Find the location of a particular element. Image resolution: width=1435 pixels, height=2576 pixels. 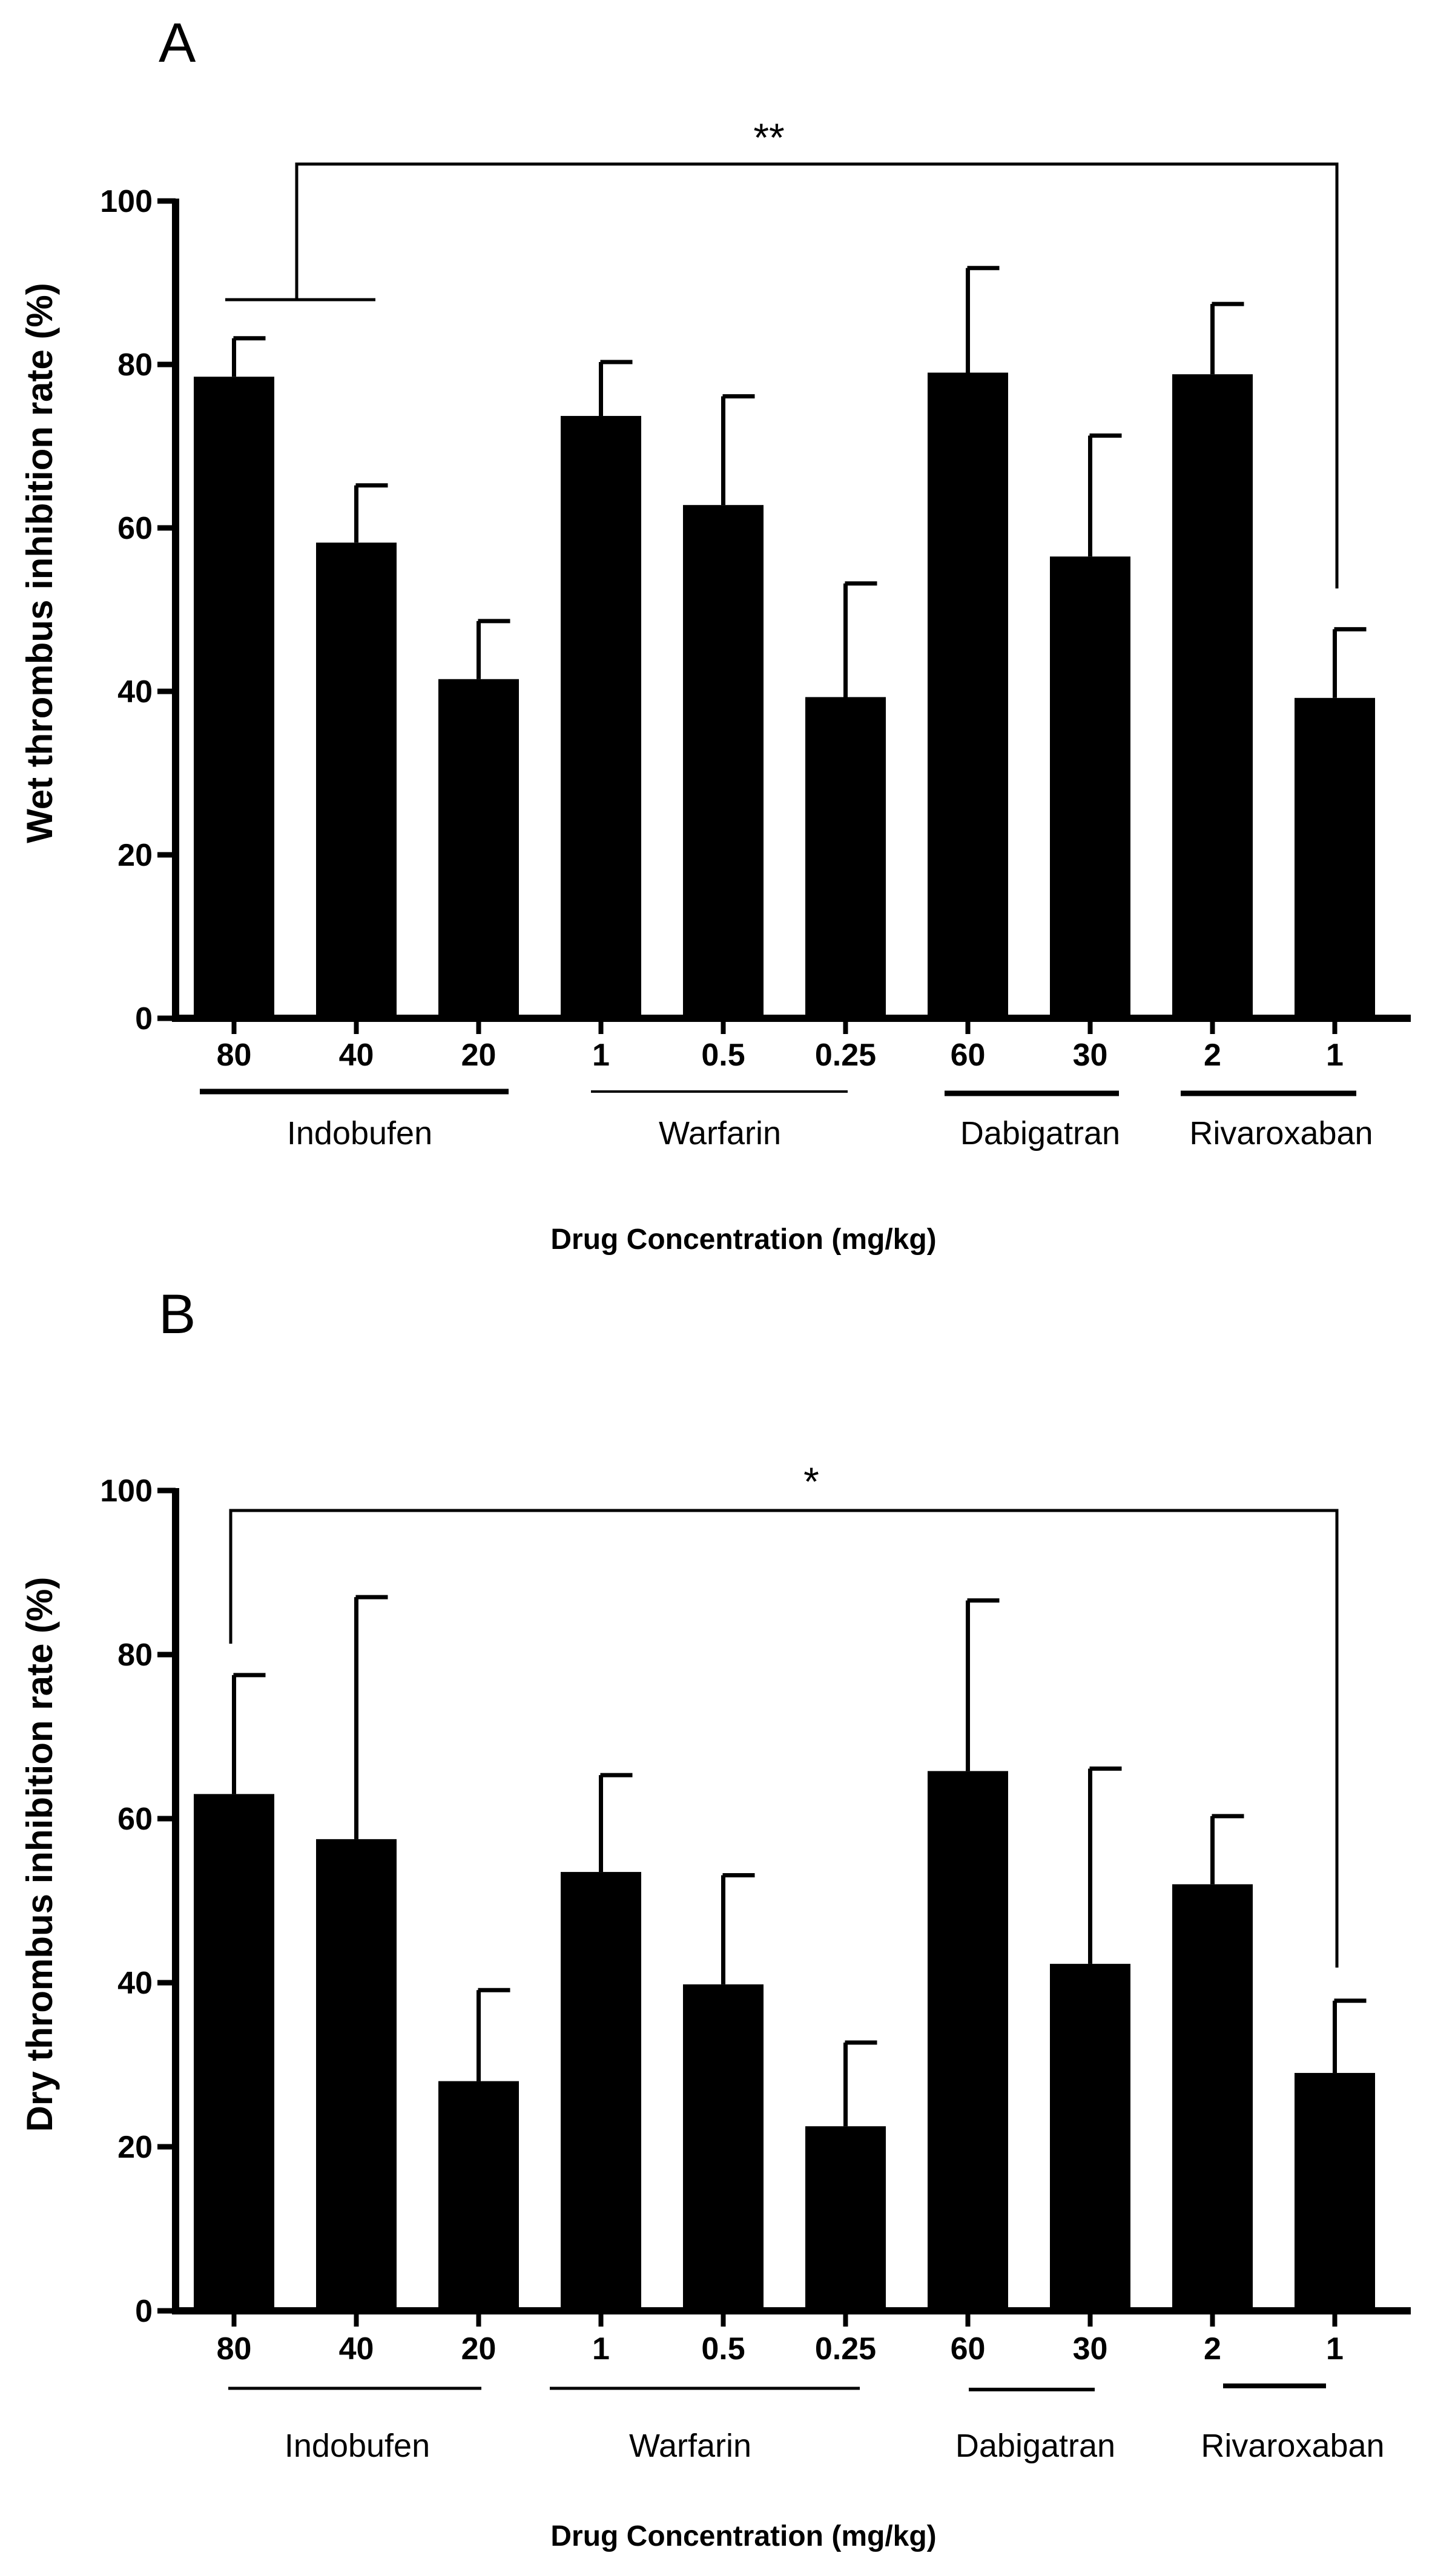

panel-a-y-tick-label: 60 is located at coordinates (135, 528).